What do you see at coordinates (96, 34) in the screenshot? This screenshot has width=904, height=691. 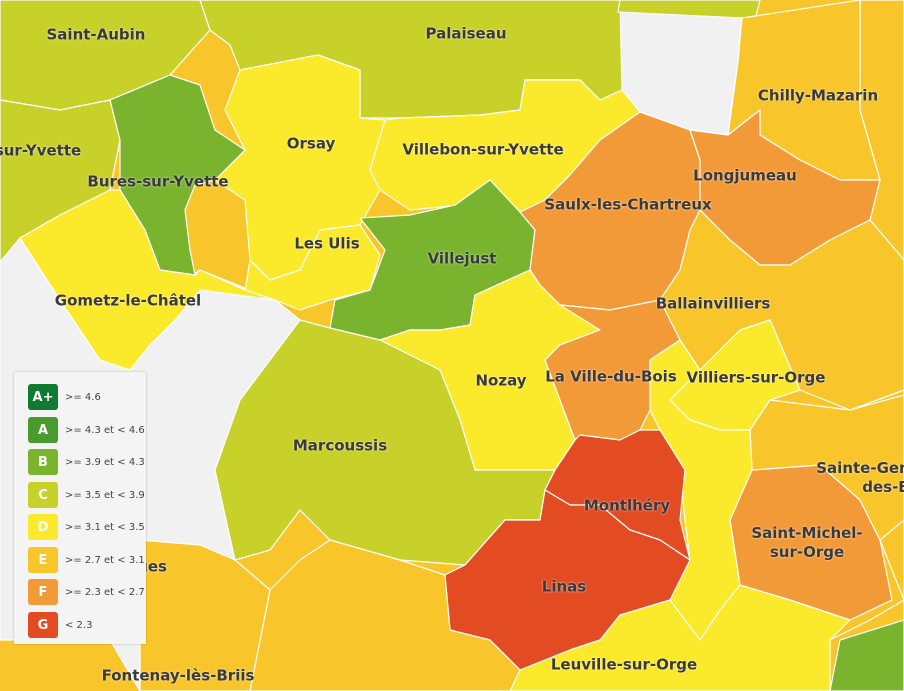 I see `label-saint-aubin: Saint-Aubin` at bounding box center [96, 34].